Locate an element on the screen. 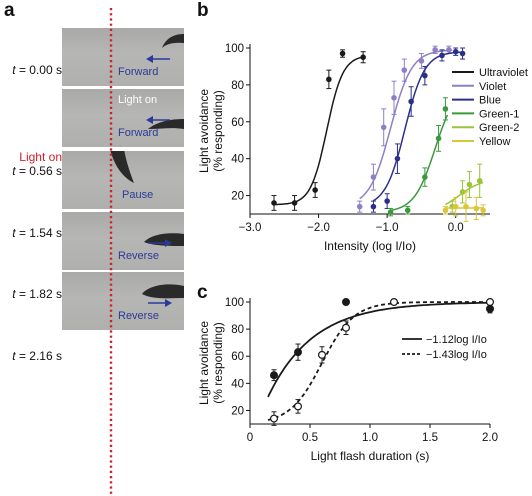 This screenshot has width=532, height=496. video-frame: Pause is located at coordinates (123, 180).